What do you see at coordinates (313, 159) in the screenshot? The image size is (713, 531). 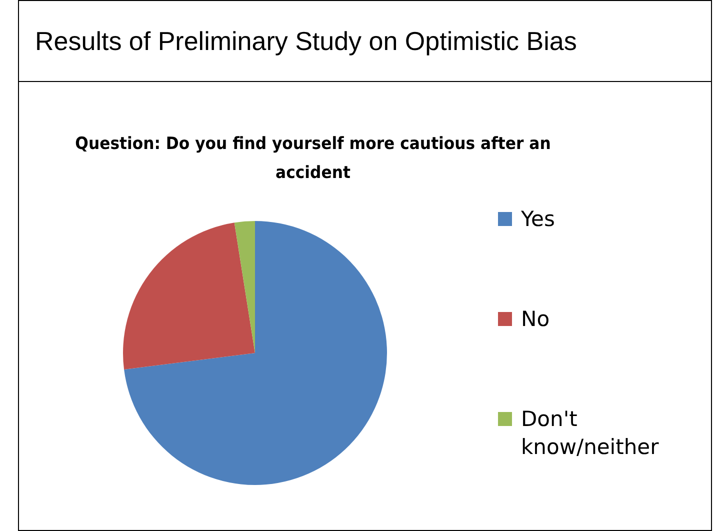 I see `chart-subtitle: Question: Do you find yourself more cautious after an accident` at bounding box center [313, 159].